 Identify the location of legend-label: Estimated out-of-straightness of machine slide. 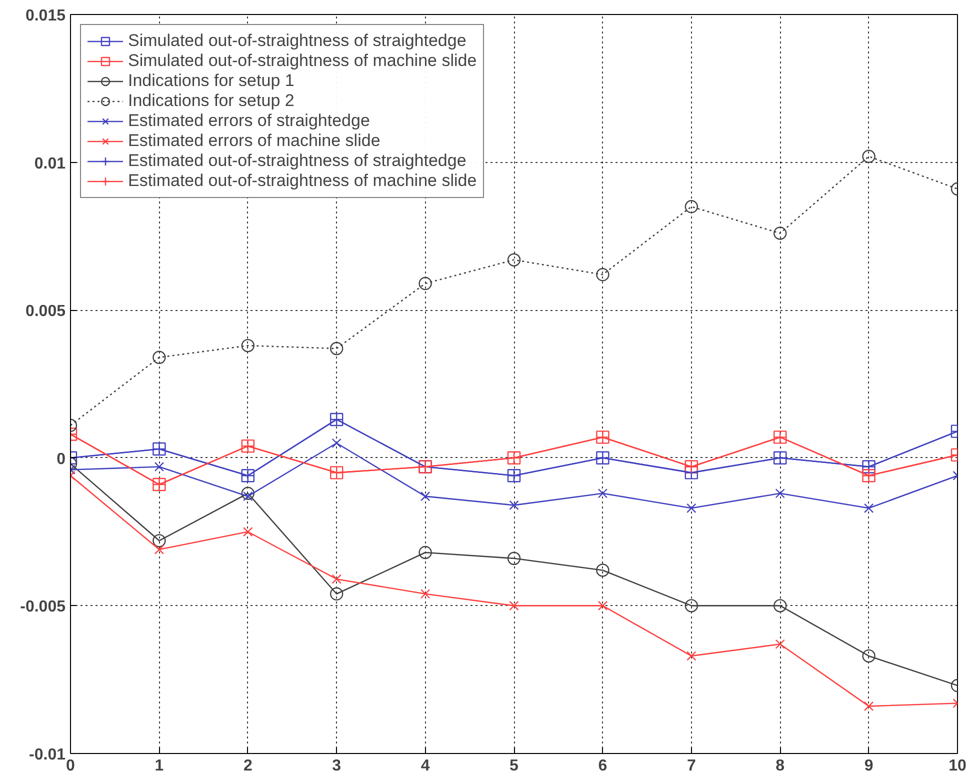
(302, 181).